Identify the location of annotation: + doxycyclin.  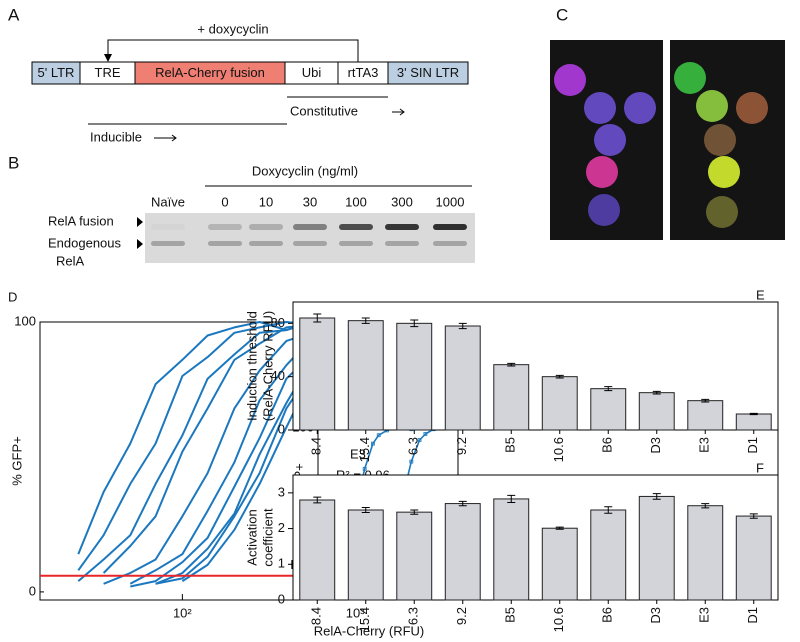
(232, 28).